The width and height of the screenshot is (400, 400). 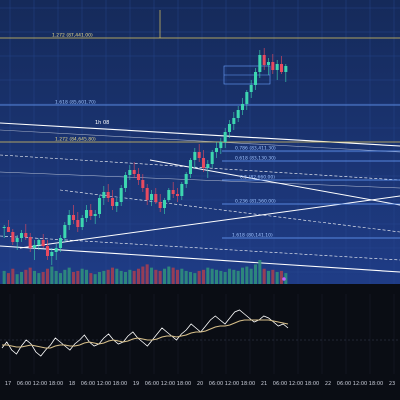 What do you see at coordinates (102, 123) in the screenshot?
I see `annotation-label: 1h 08` at bounding box center [102, 123].